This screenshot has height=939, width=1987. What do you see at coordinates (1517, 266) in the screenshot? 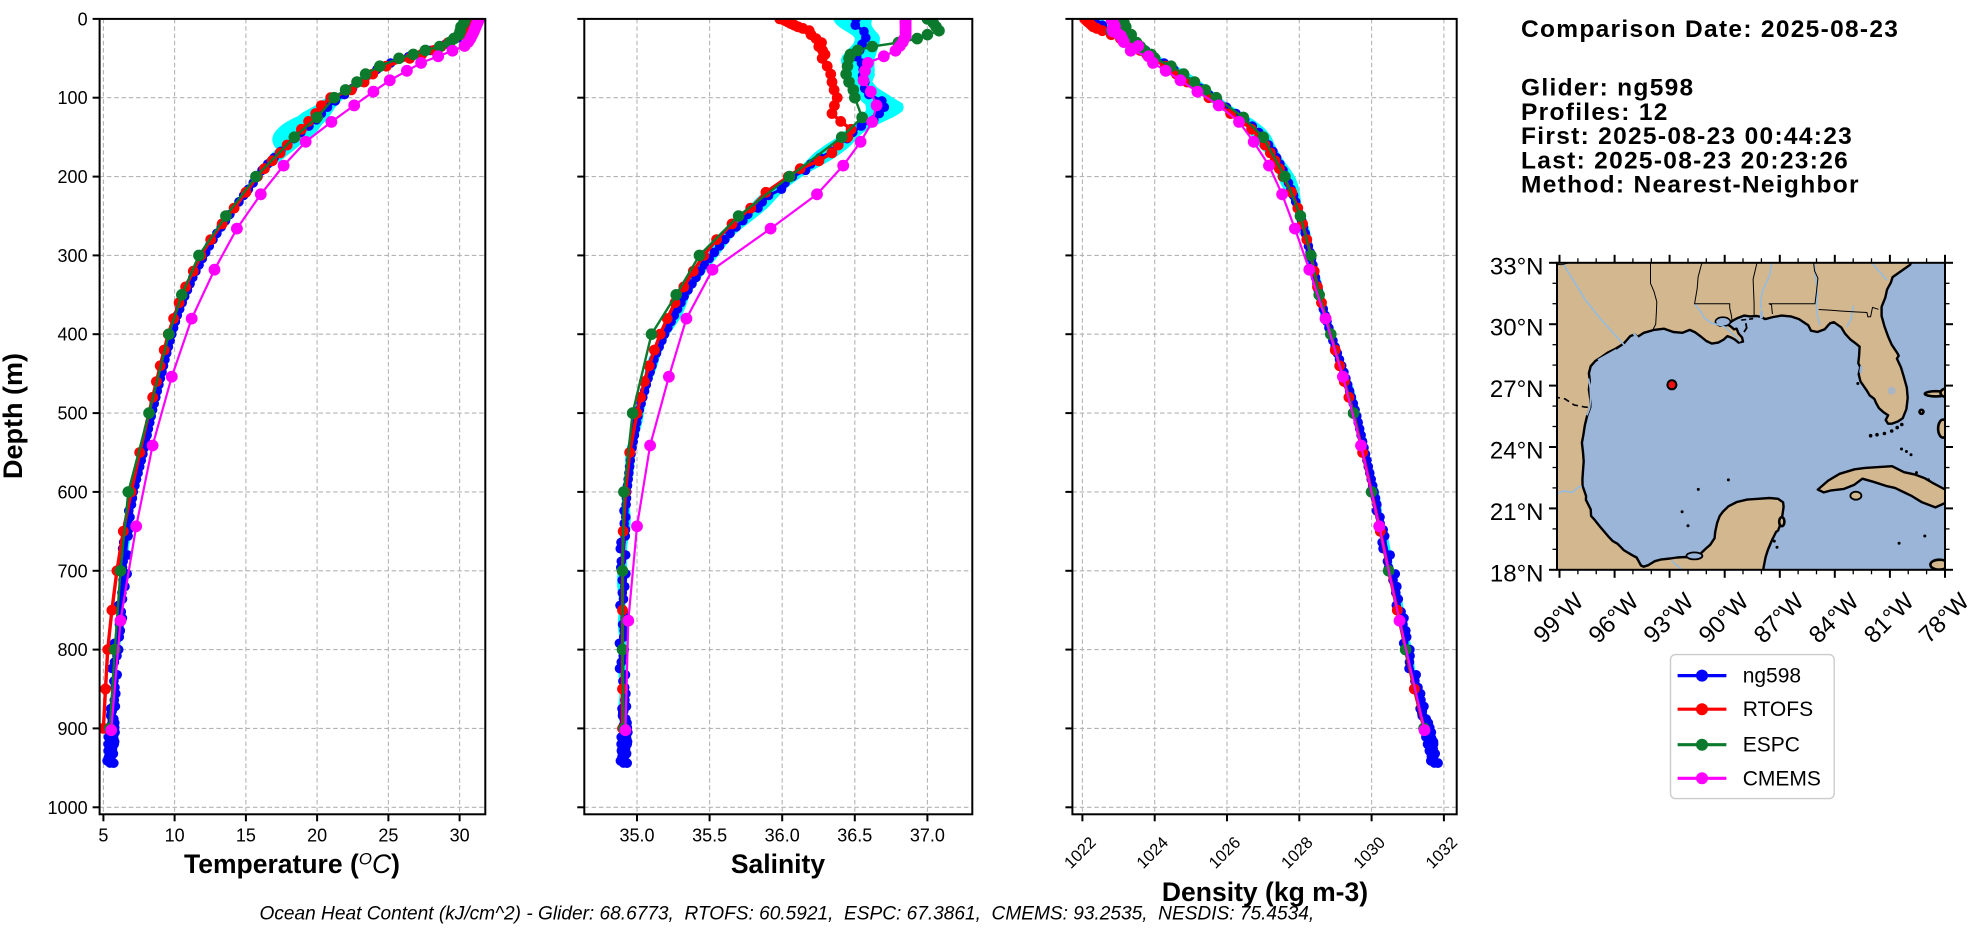
I see `svg-text: 33°N` at bounding box center [1517, 266].